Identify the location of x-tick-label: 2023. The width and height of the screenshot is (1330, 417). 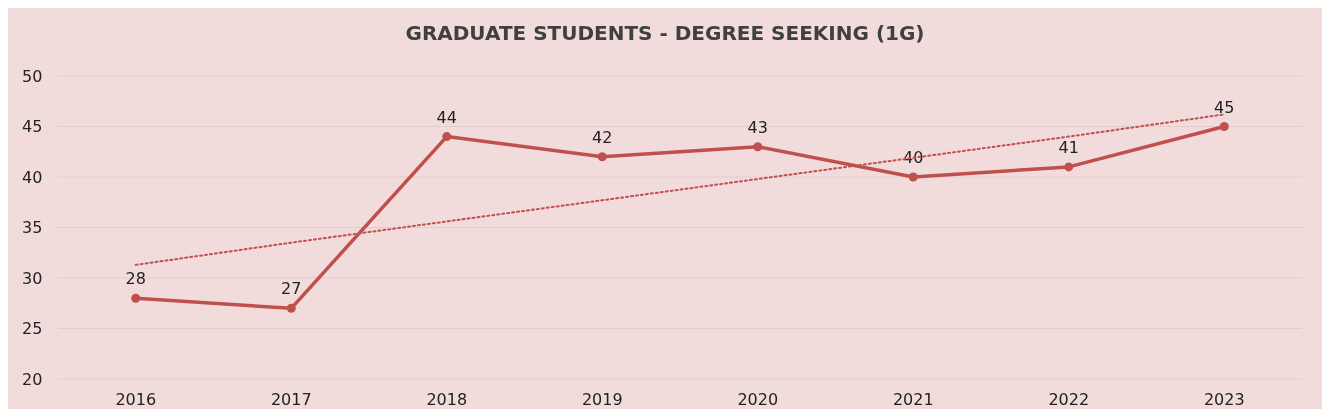
(1224, 399).